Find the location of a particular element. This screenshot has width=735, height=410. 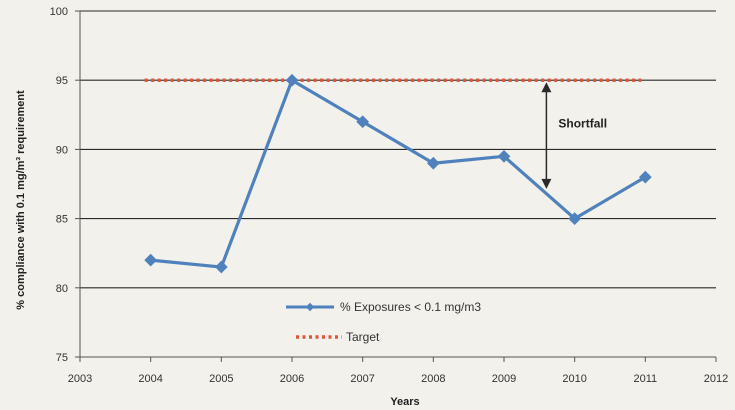

y-tick-label-90: 90 is located at coordinates (62, 150).